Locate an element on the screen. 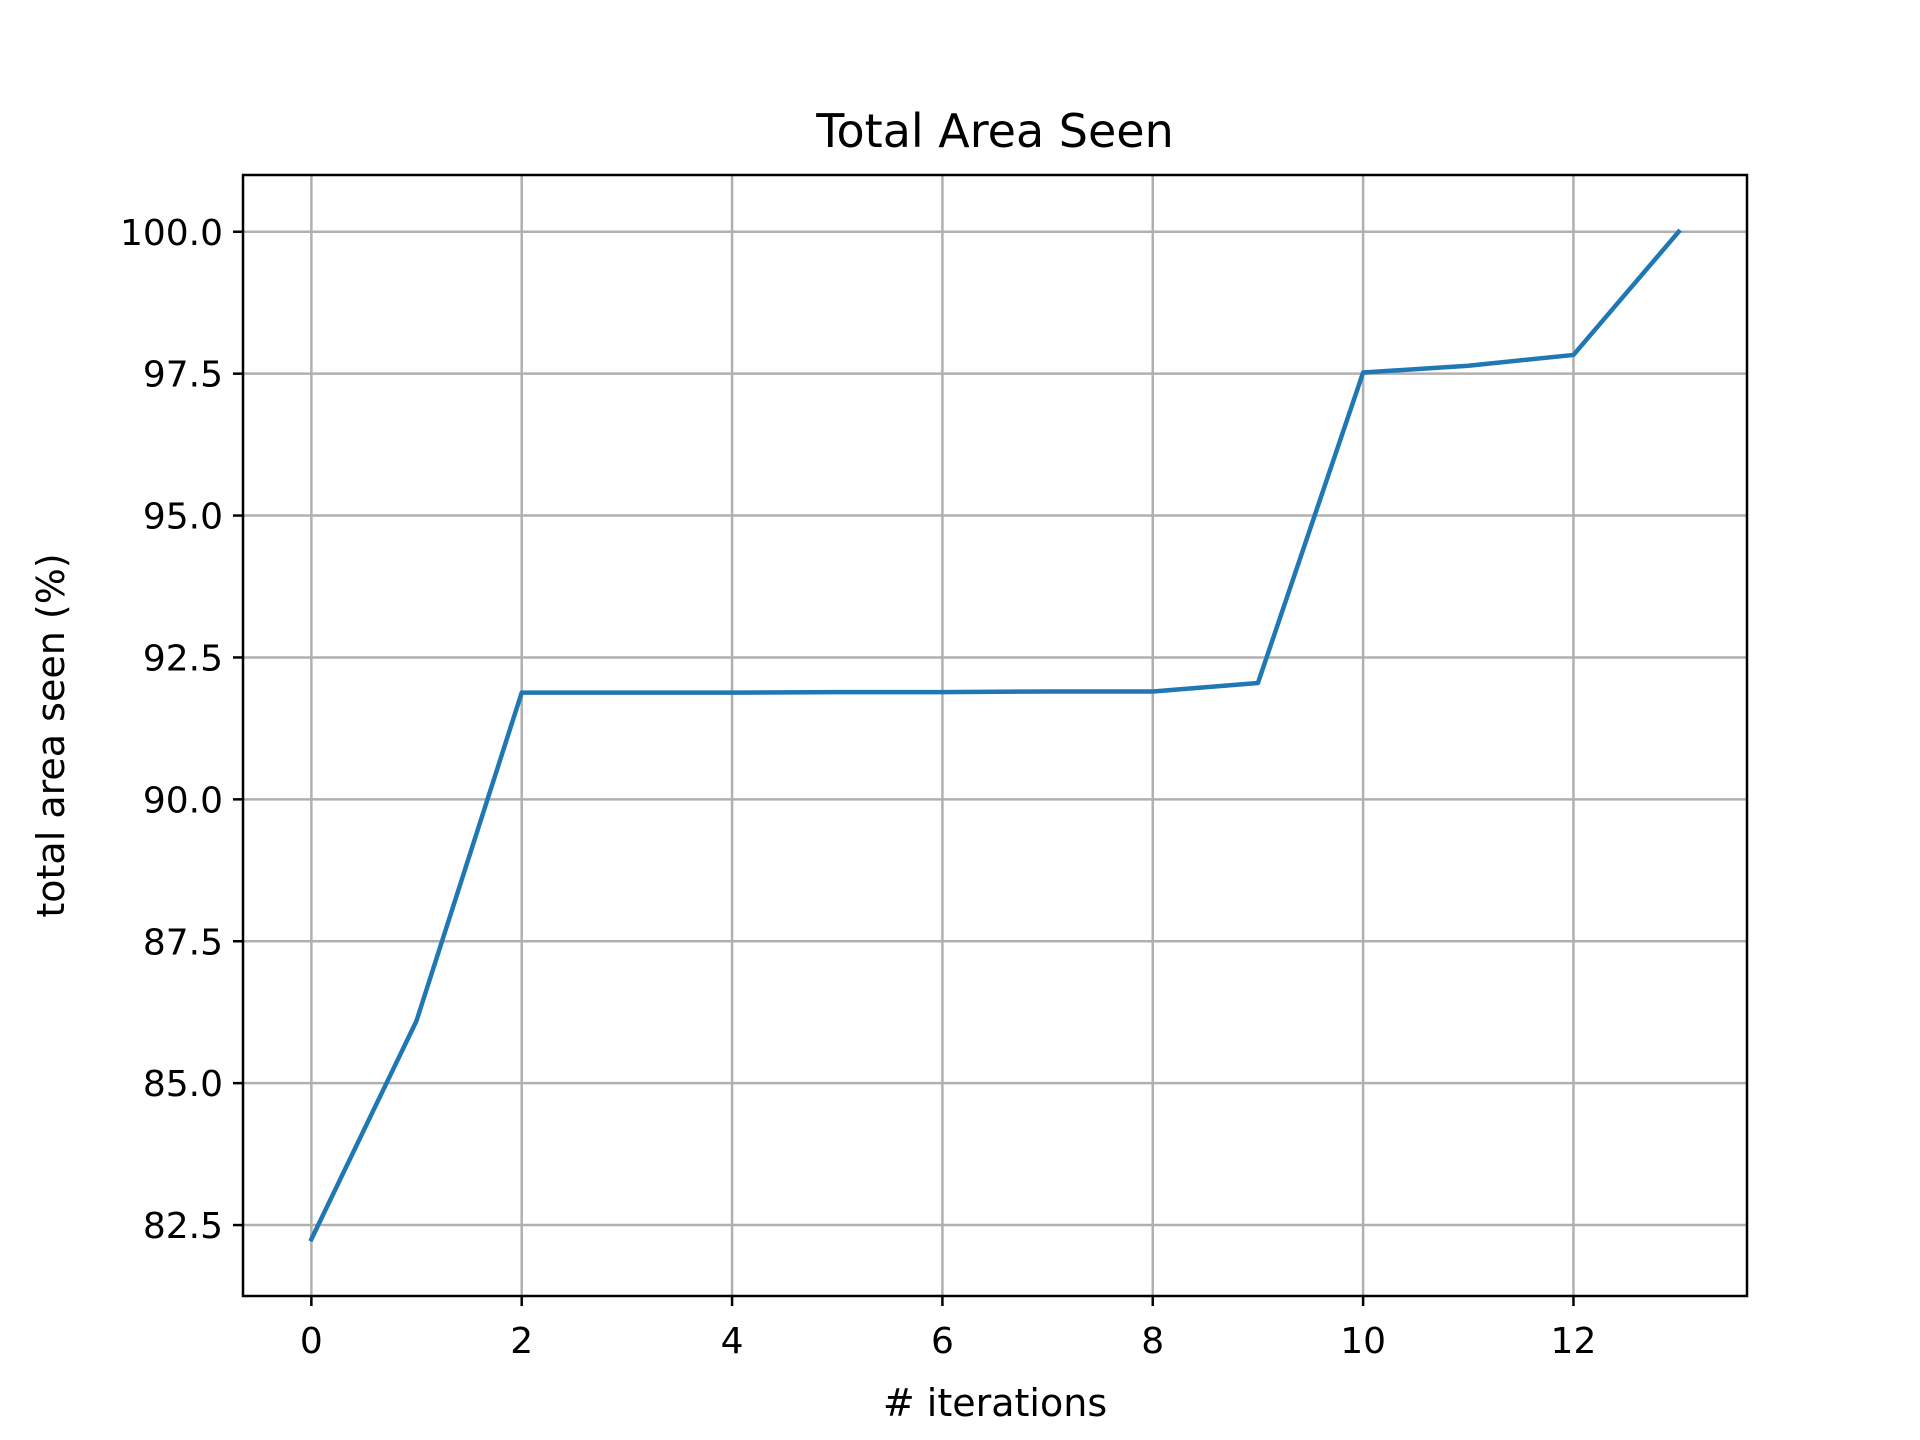  y-tick-label: 85.0 is located at coordinates (183, 1084).